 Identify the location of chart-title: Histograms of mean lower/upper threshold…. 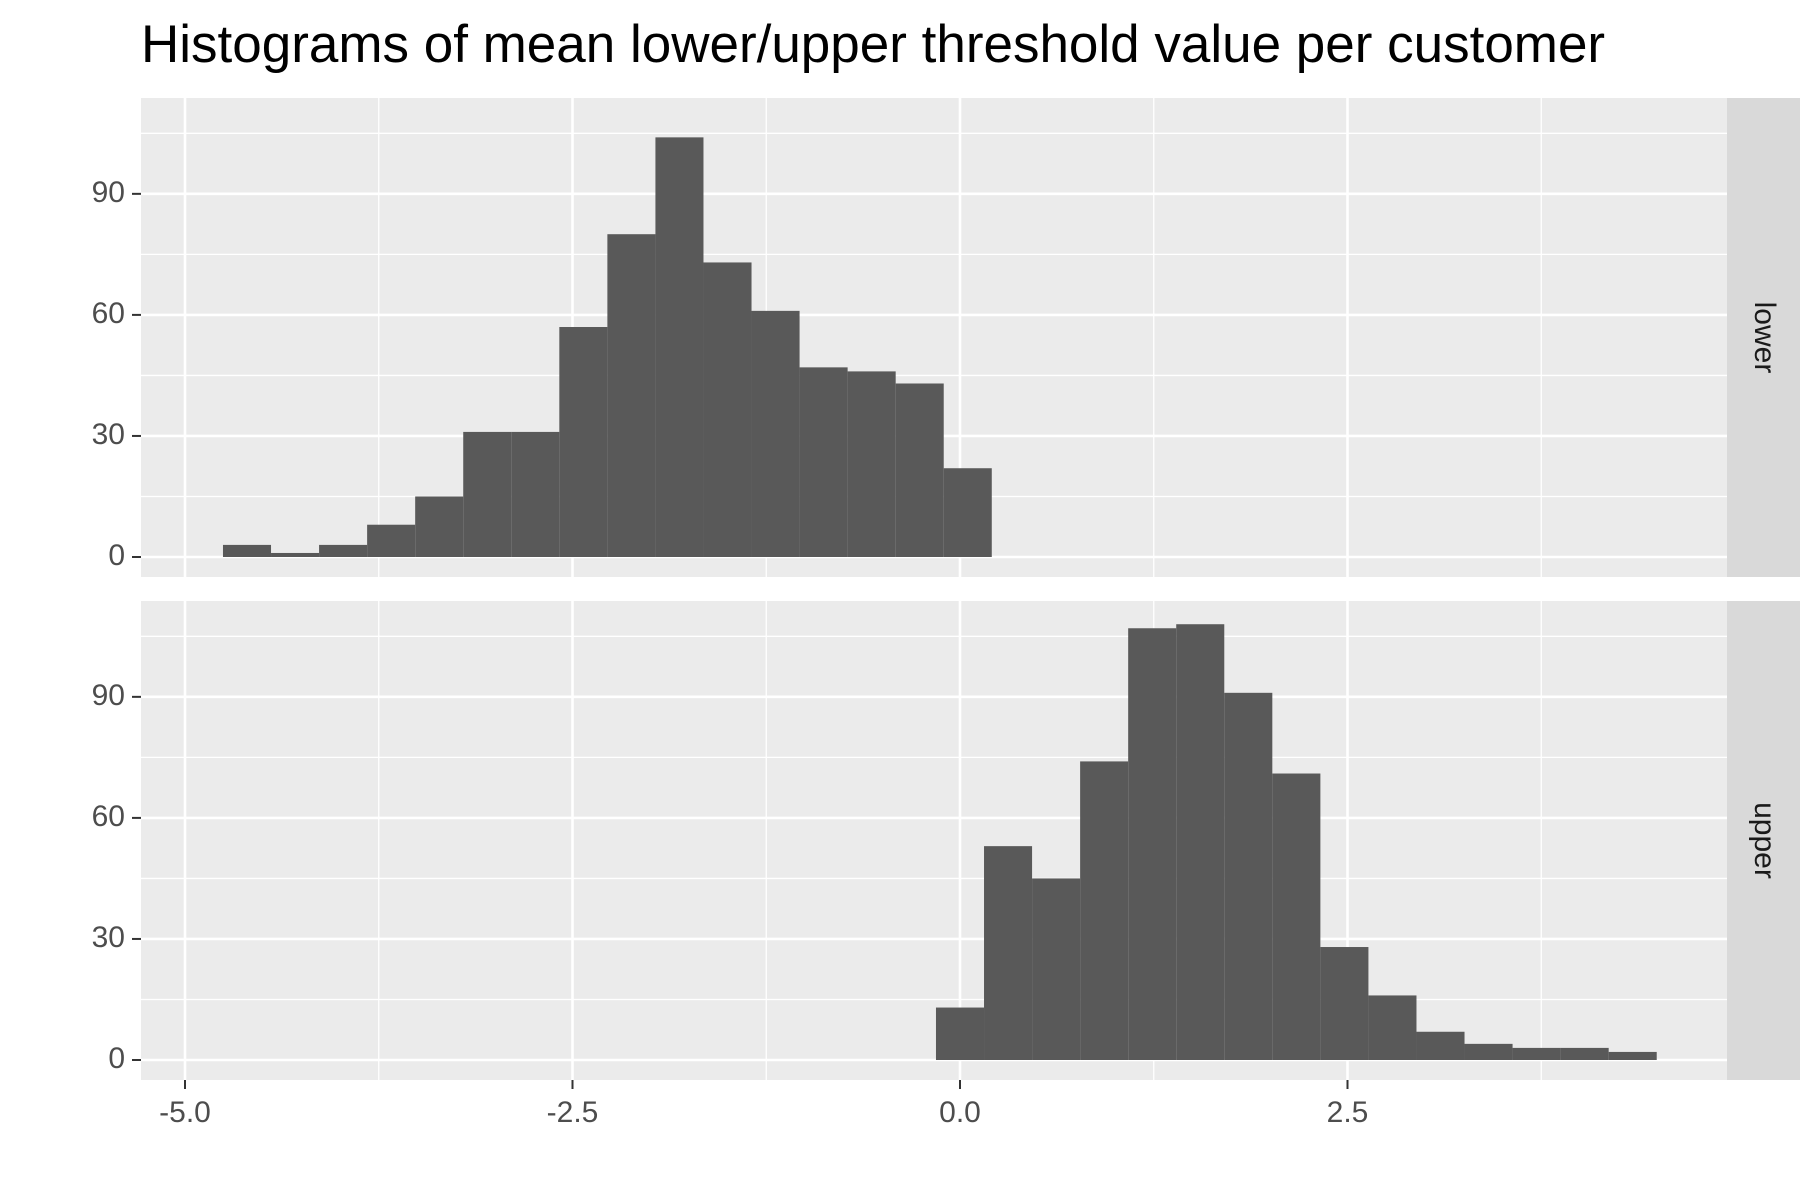
(873, 44).